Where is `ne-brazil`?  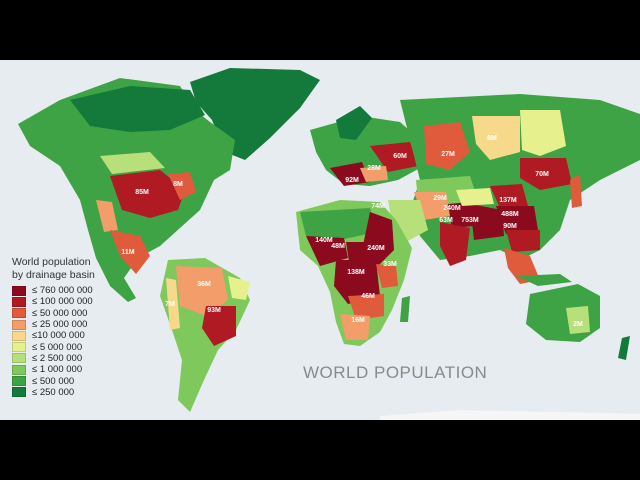
ne-brazil is located at coordinates (239, 288).